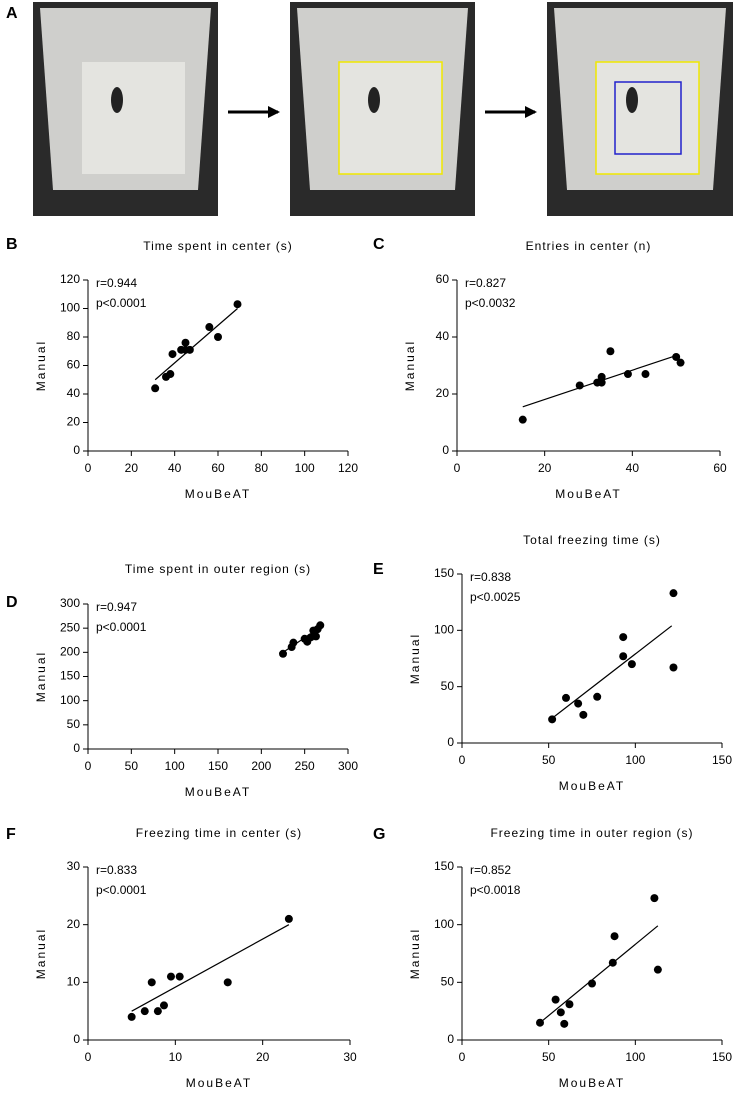  I want to click on panel-letter: F, so click(11, 834).